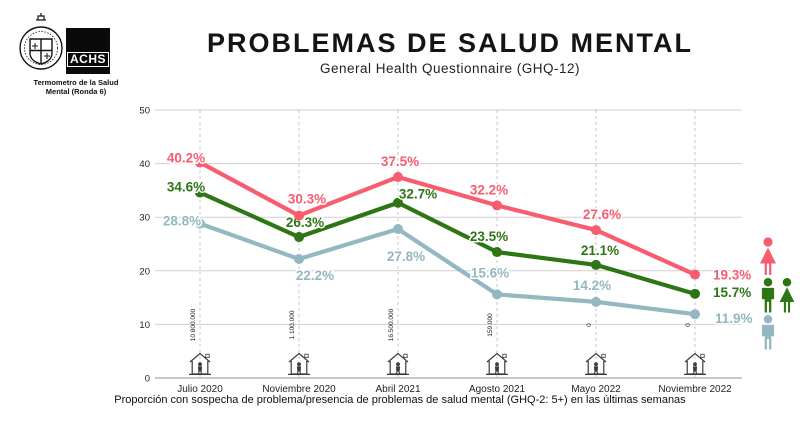 The image size is (800, 424). What do you see at coordinates (88, 51) in the screenshot?
I see `achs-logo: ACHS` at bounding box center [88, 51].